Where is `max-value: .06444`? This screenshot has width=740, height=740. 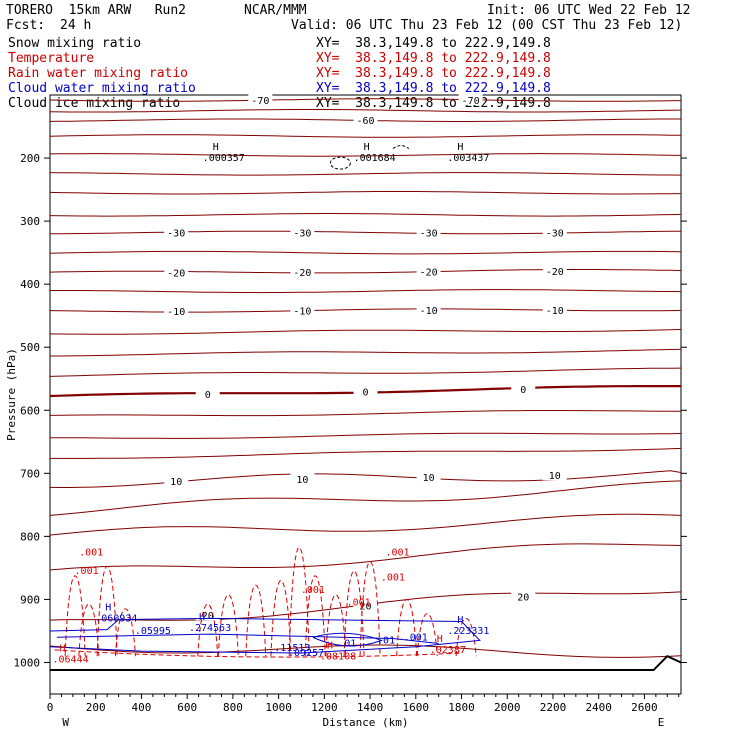 max-value: .06444 is located at coordinates (71, 659).